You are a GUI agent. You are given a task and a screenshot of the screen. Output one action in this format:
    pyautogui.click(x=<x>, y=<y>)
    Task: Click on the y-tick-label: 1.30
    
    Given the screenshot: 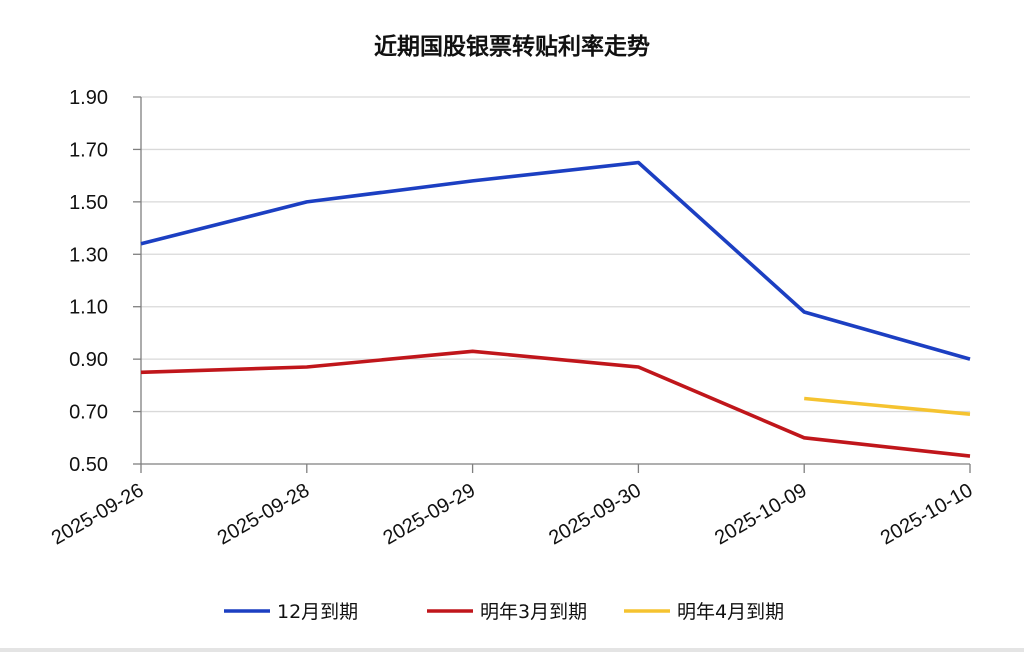 What is the action you would take?
    pyautogui.click(x=88, y=255)
    